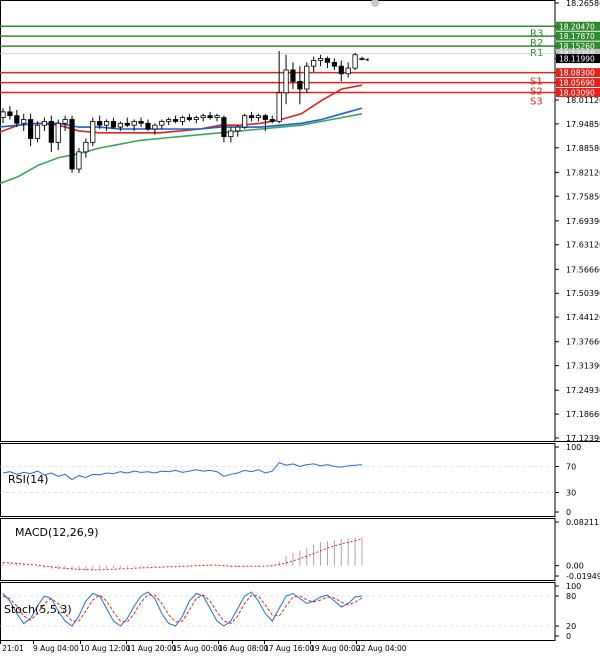 The width and height of the screenshot is (600, 656). What do you see at coordinates (536, 43) in the screenshot?
I see `level-label-r2: R2` at bounding box center [536, 43].